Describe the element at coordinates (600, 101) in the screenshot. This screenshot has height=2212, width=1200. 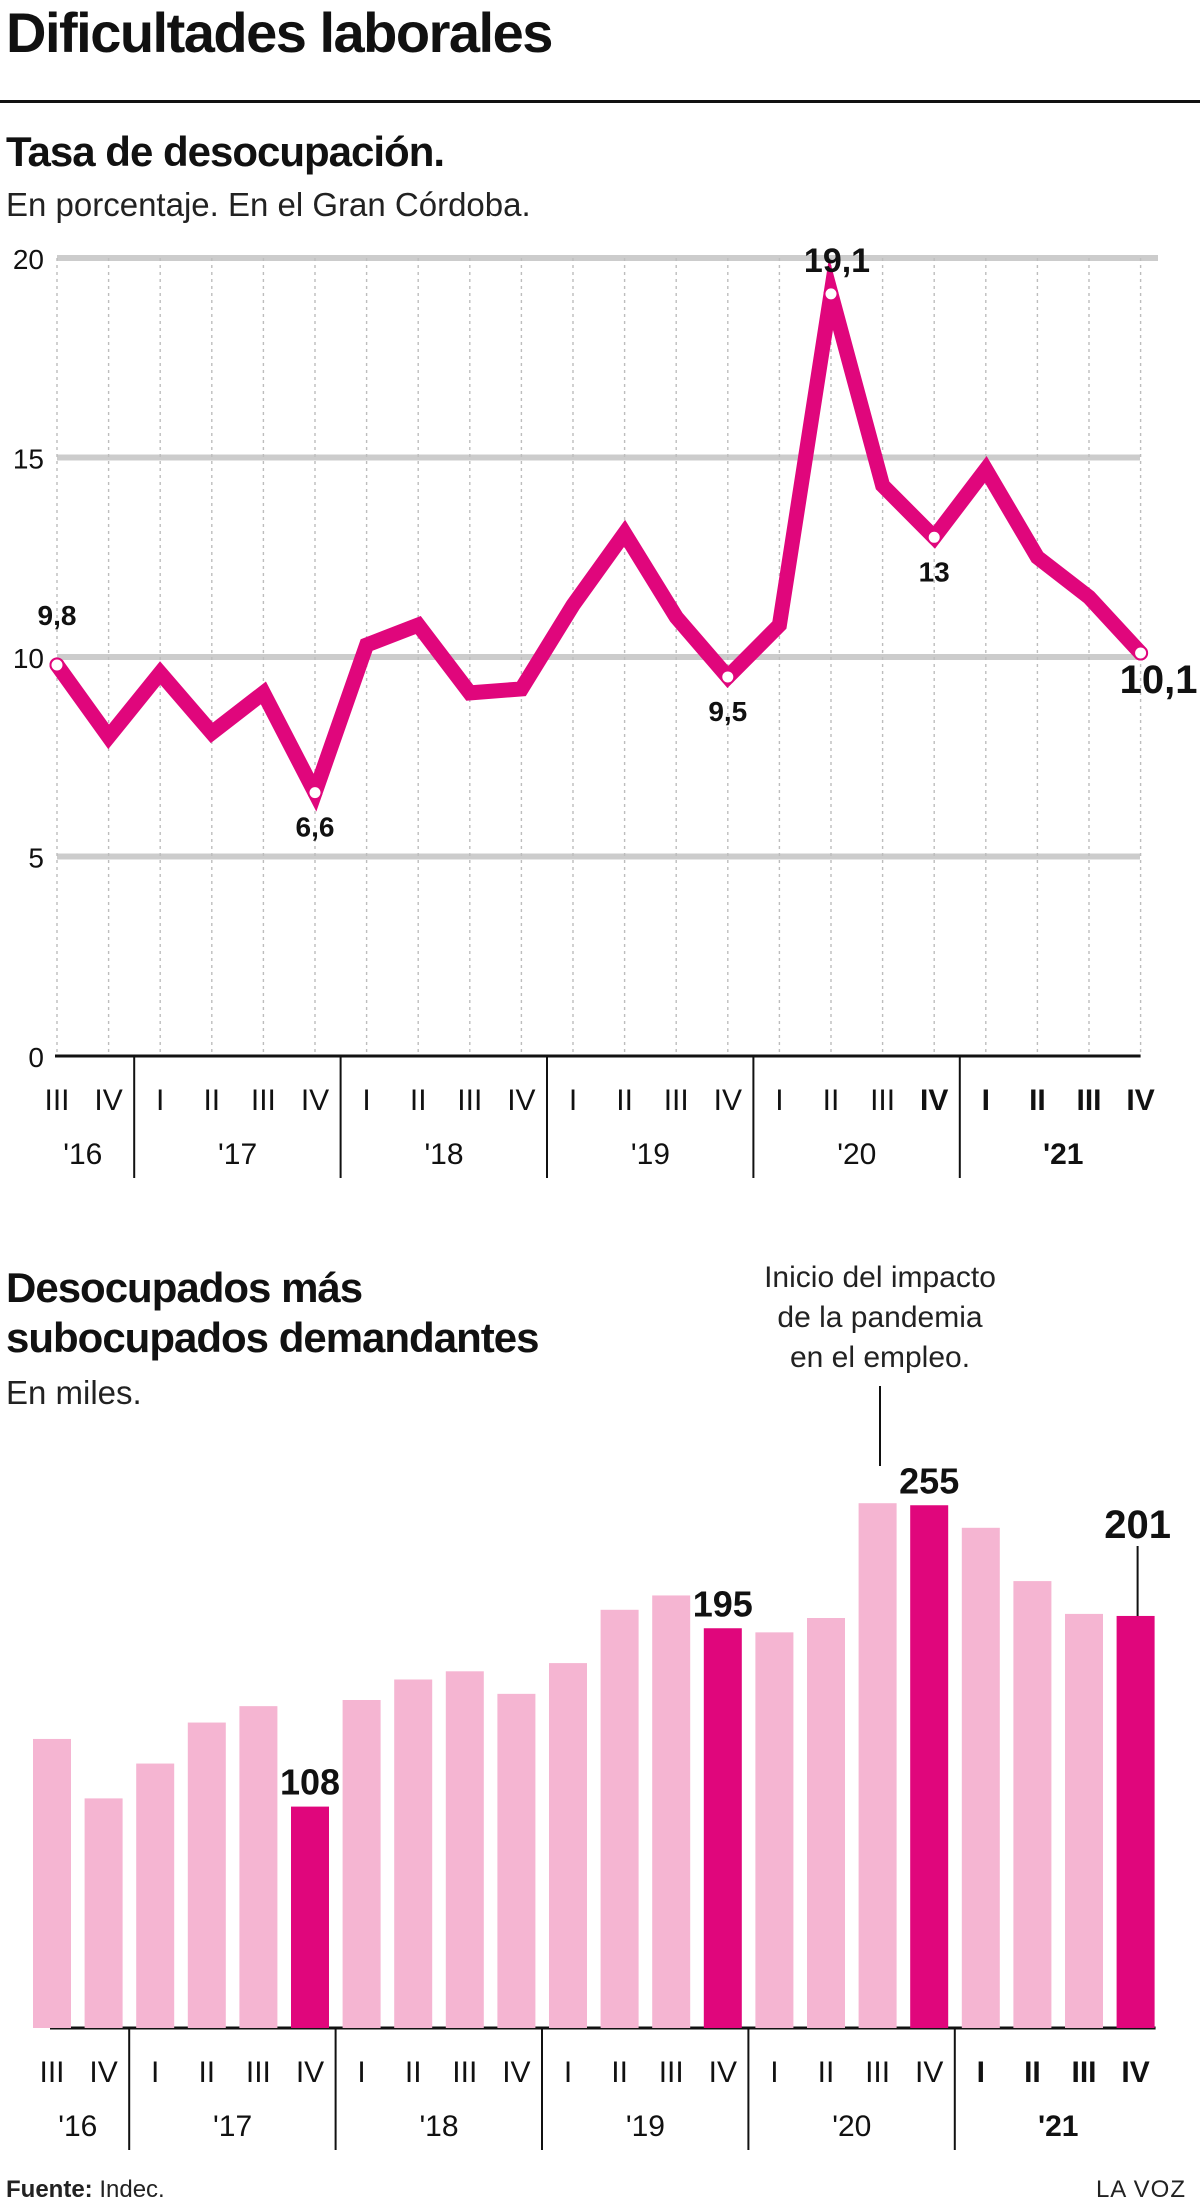
I see `title-rule` at that location.